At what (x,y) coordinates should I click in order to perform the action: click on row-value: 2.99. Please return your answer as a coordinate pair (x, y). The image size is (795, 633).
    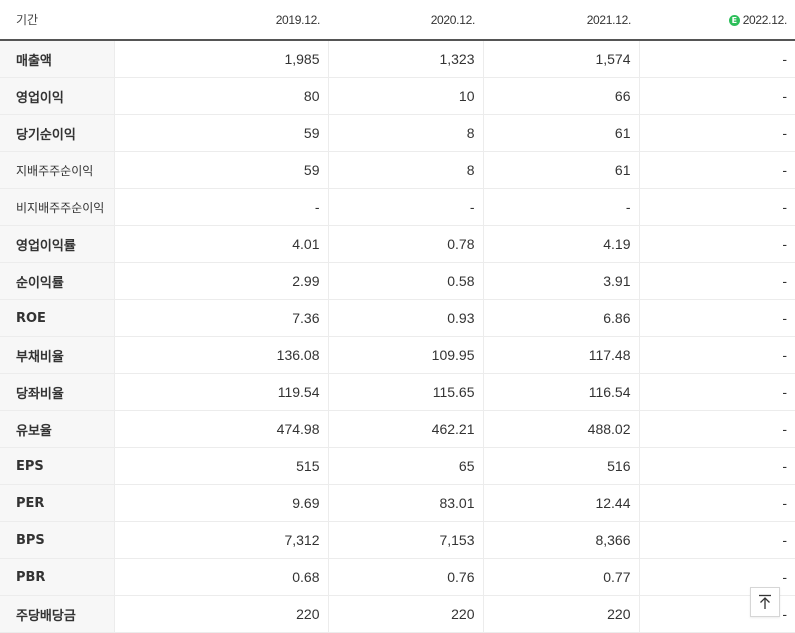
    Looking at the image, I should click on (221, 281).